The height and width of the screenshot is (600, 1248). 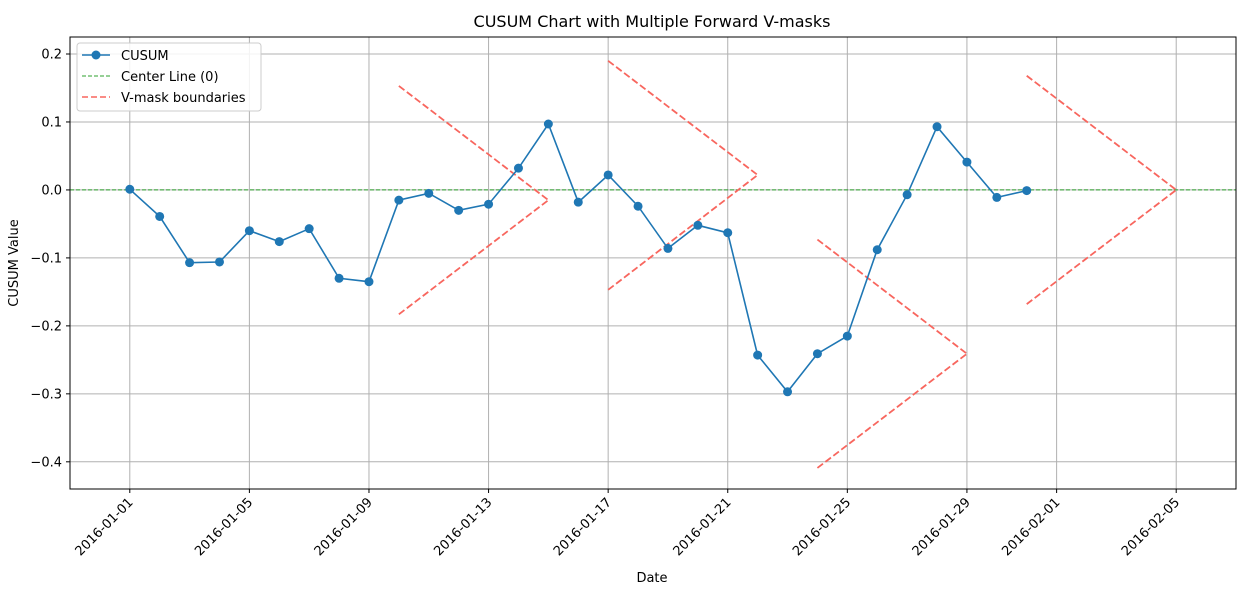 I want to click on y-tick-label: −0.2, so click(x=46, y=326).